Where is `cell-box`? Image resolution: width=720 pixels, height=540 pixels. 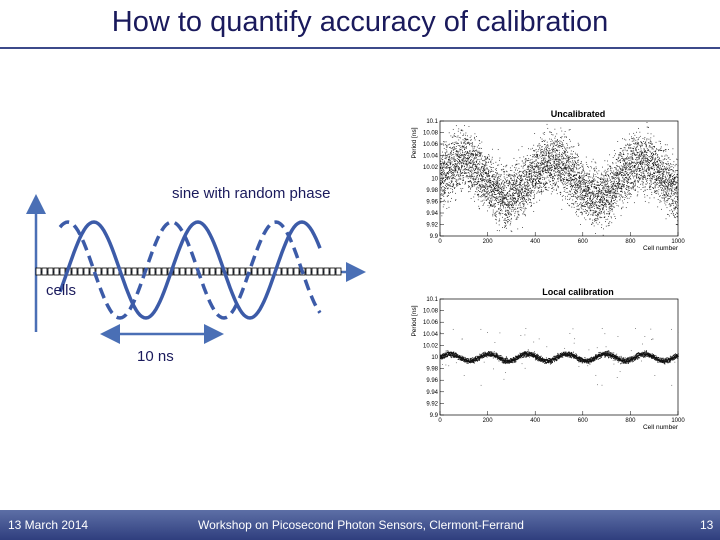
cell-box is located at coordinates (80, 271).